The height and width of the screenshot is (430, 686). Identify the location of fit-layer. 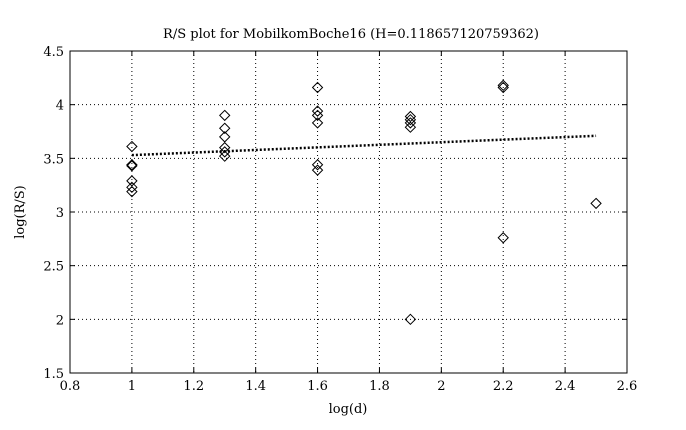
(364, 145).